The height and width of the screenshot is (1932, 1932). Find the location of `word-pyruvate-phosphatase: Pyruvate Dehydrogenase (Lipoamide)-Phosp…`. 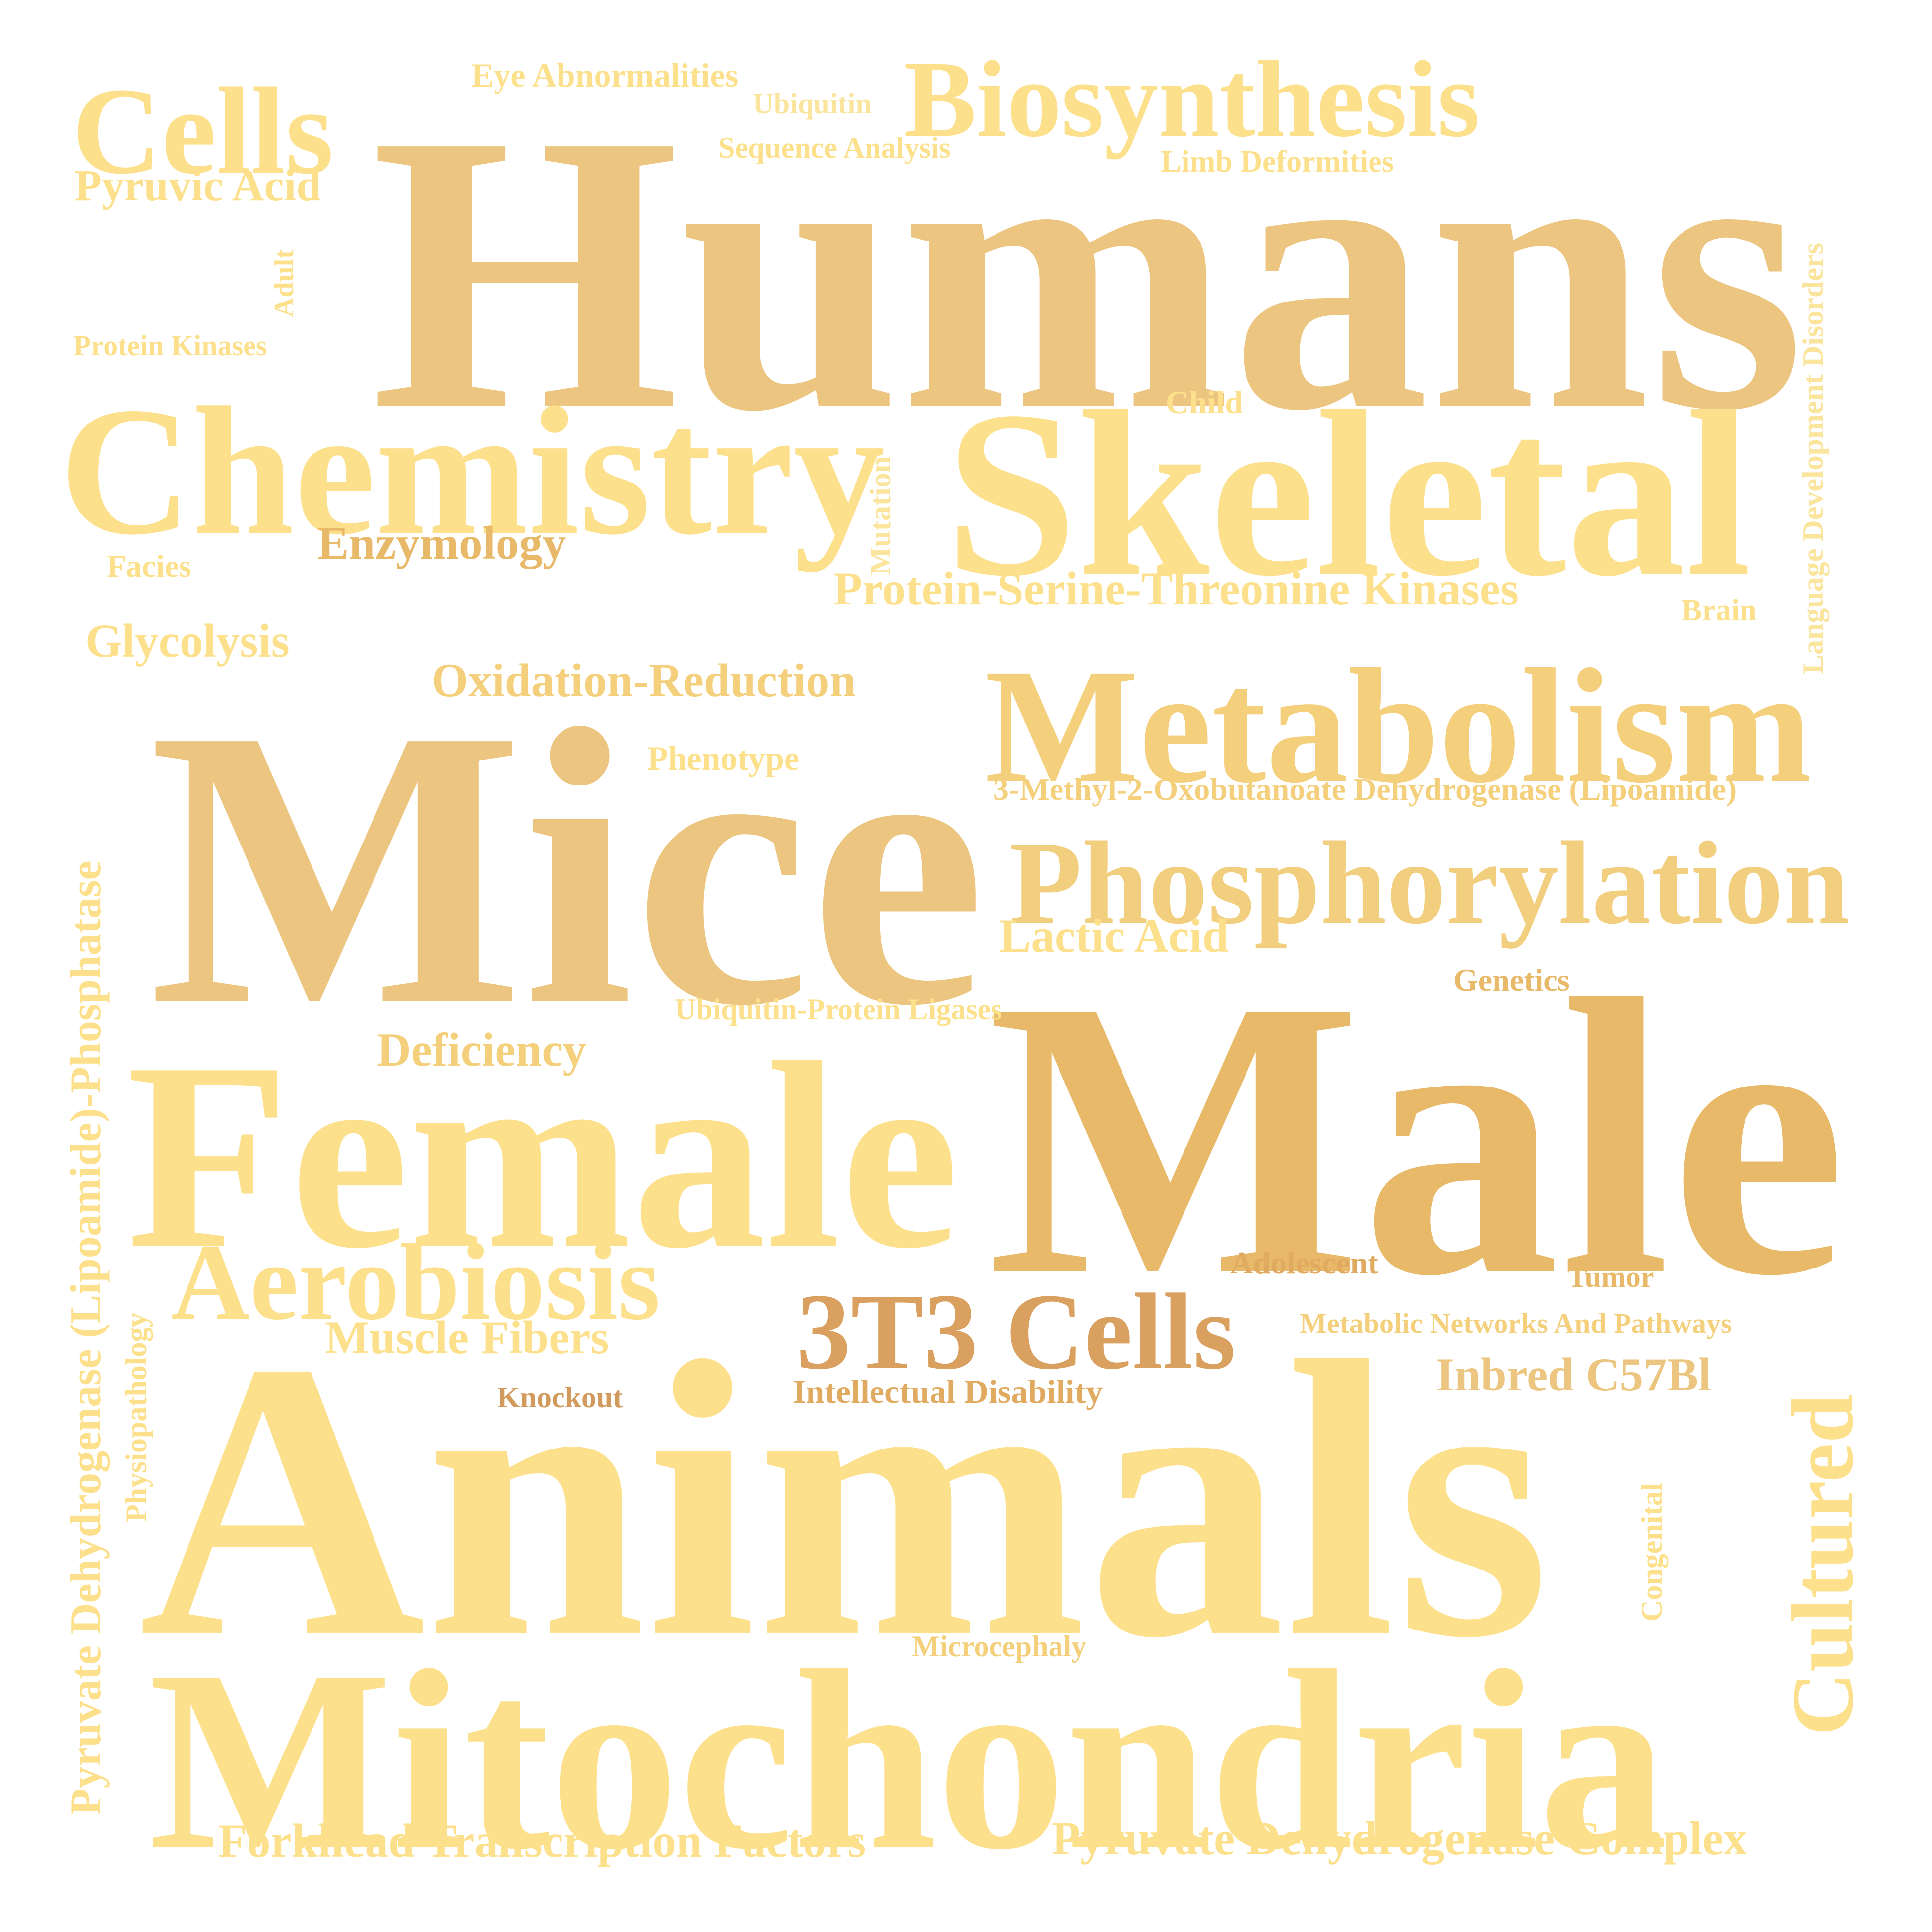

word-pyruvate-phosphatase: Pyruvate Dehydrogenase (Lipoamide)-Phosp… is located at coordinates (86, 1337).